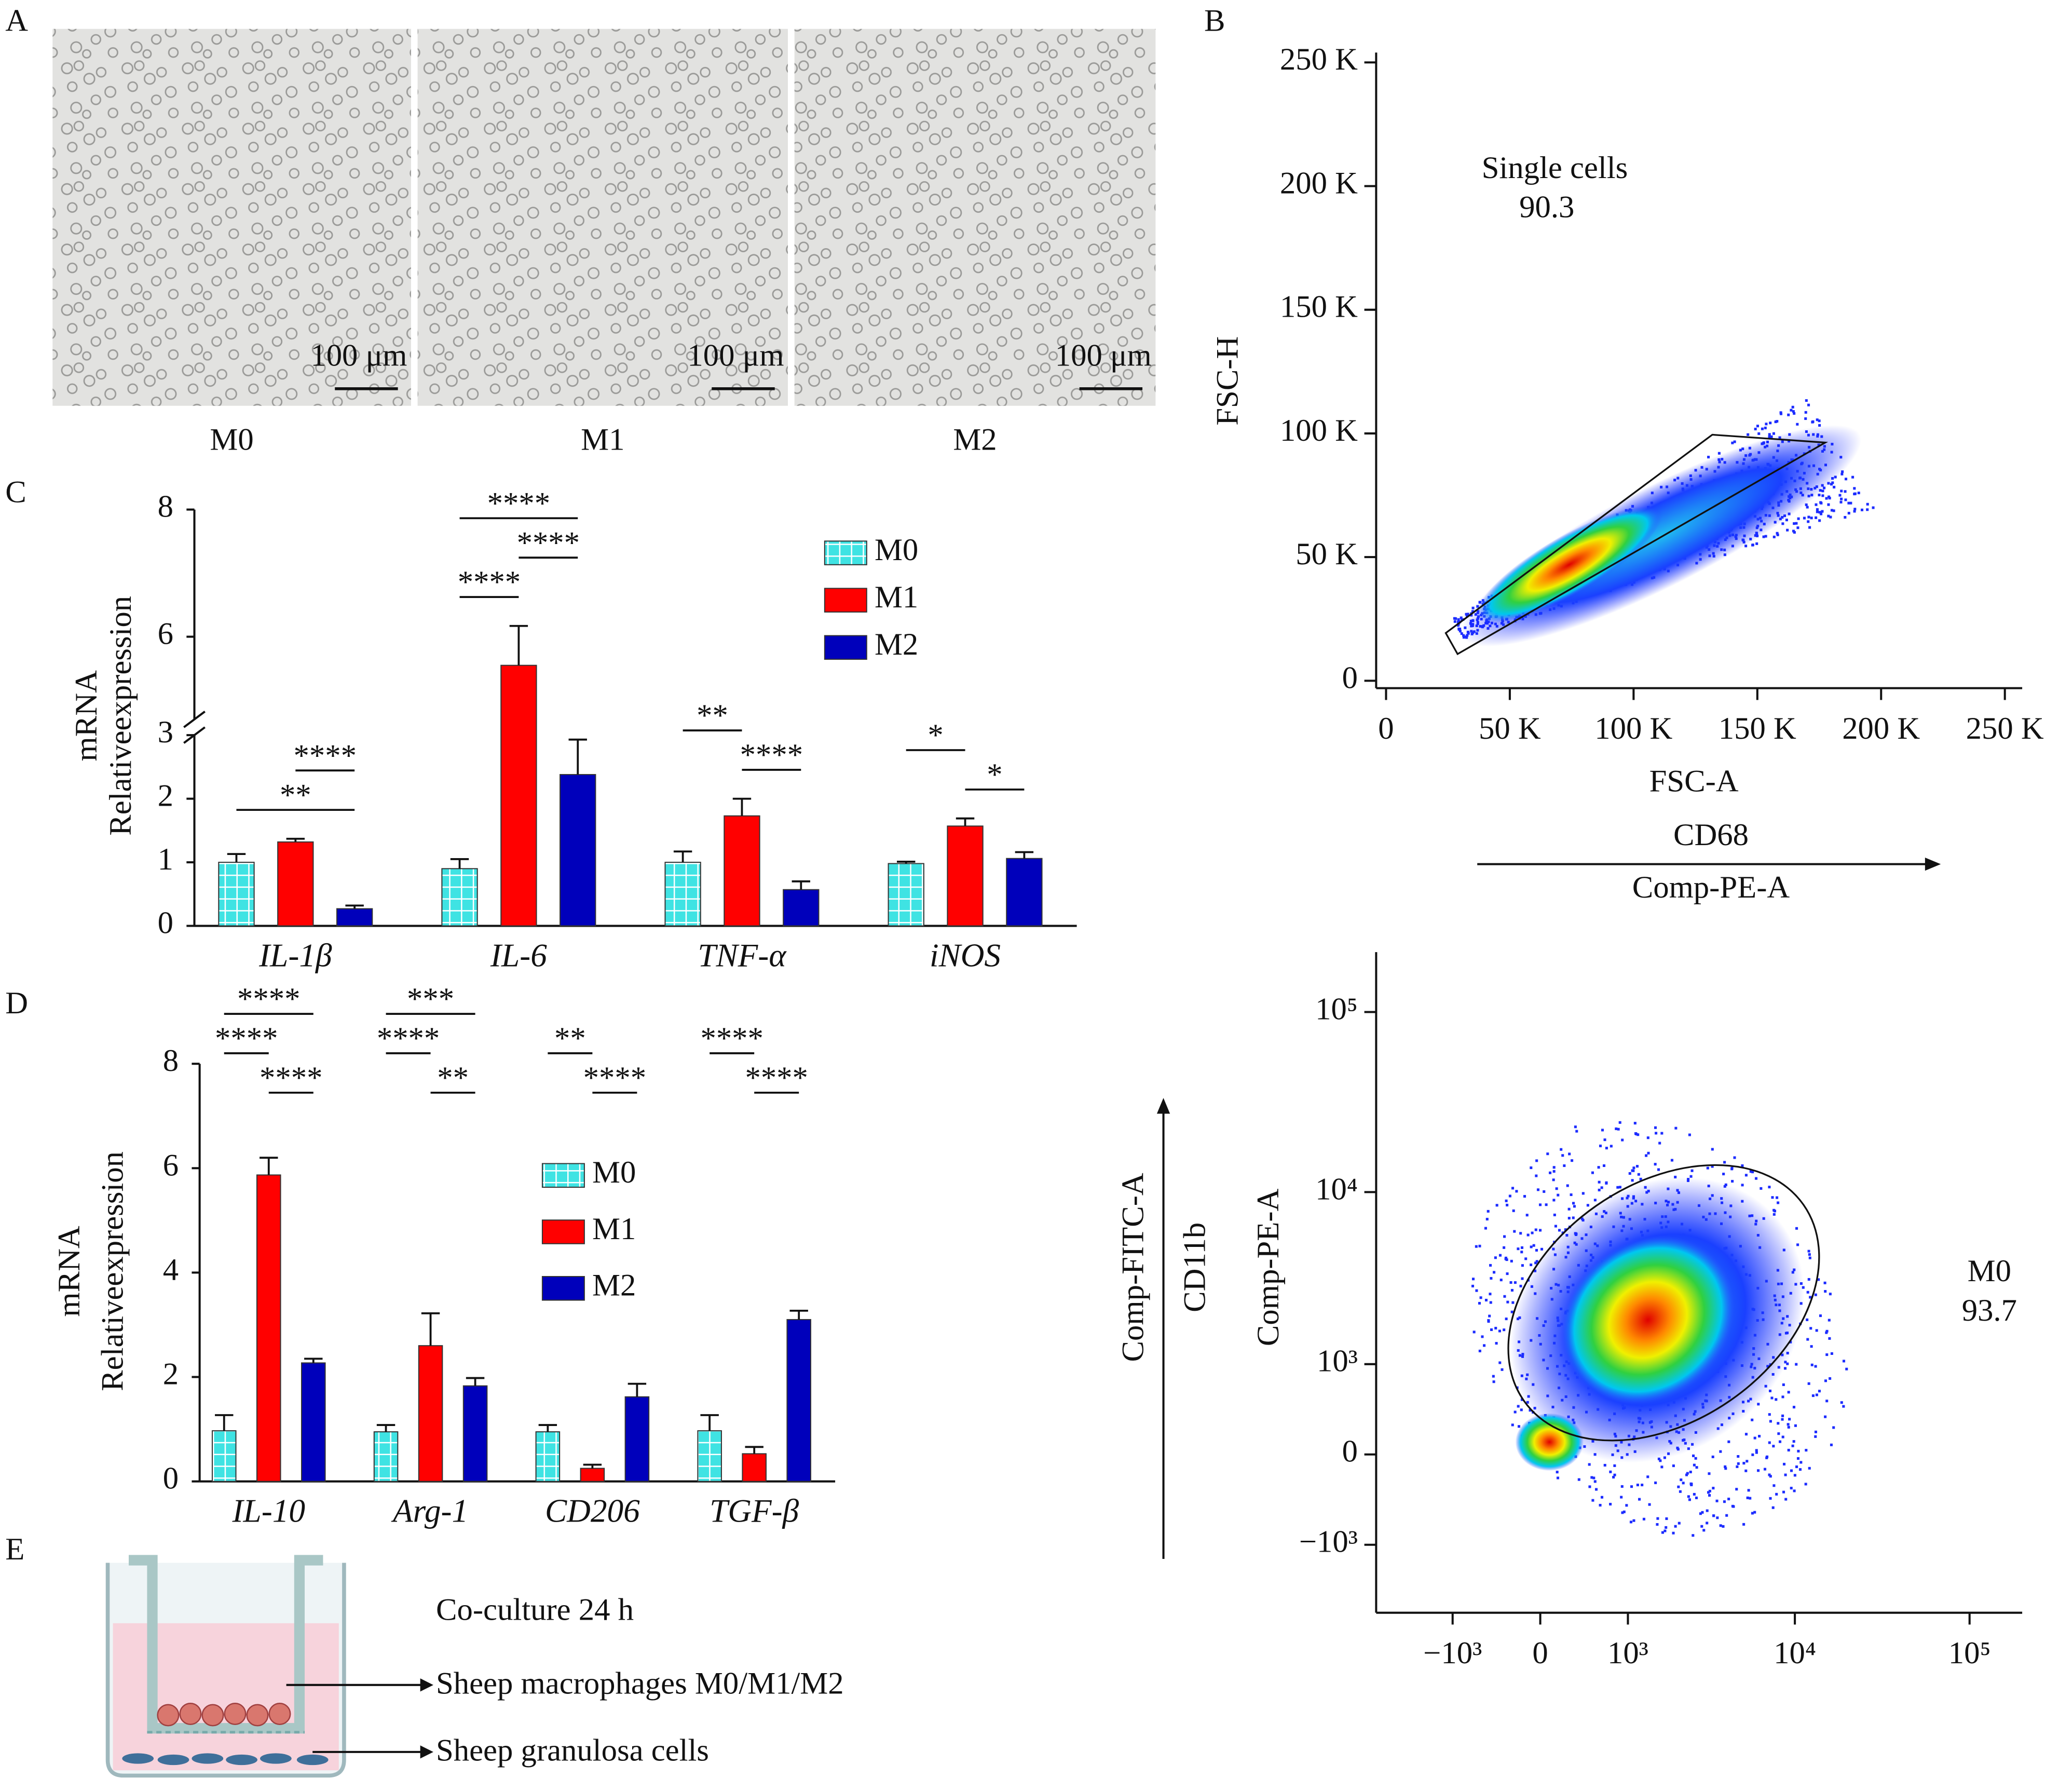 This screenshot has width=2059, height=1792. I want to click on legend-label: M2, so click(896, 644).